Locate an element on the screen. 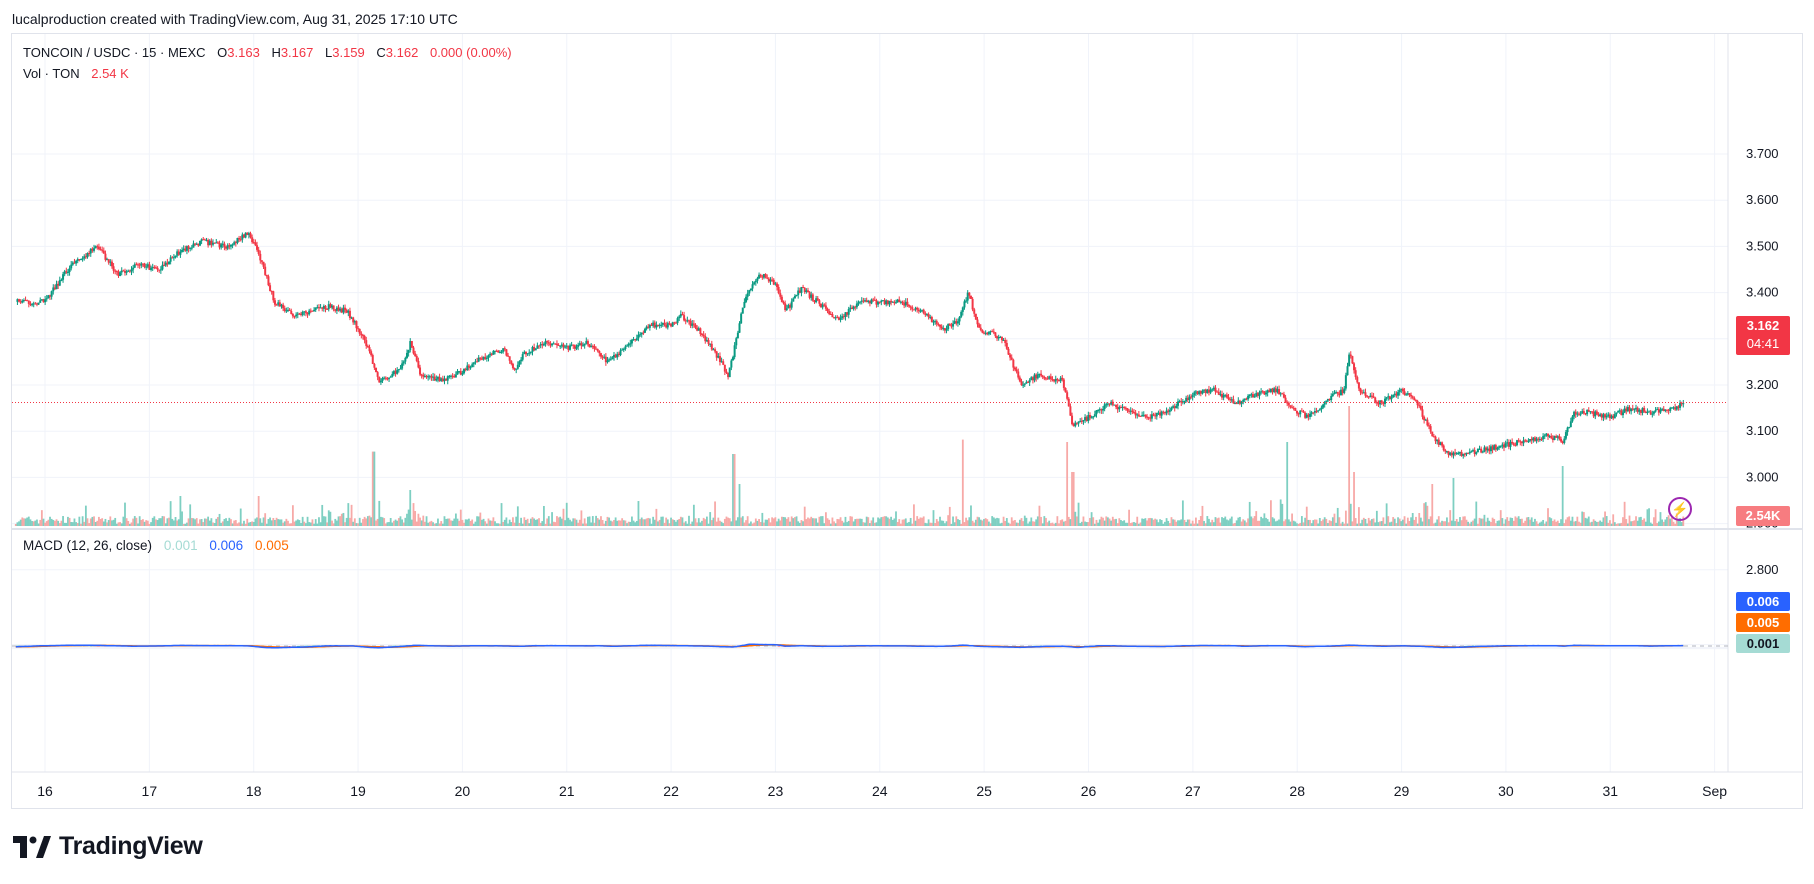  macd-label: MACD (12, 26, close) is located at coordinates (88, 545).